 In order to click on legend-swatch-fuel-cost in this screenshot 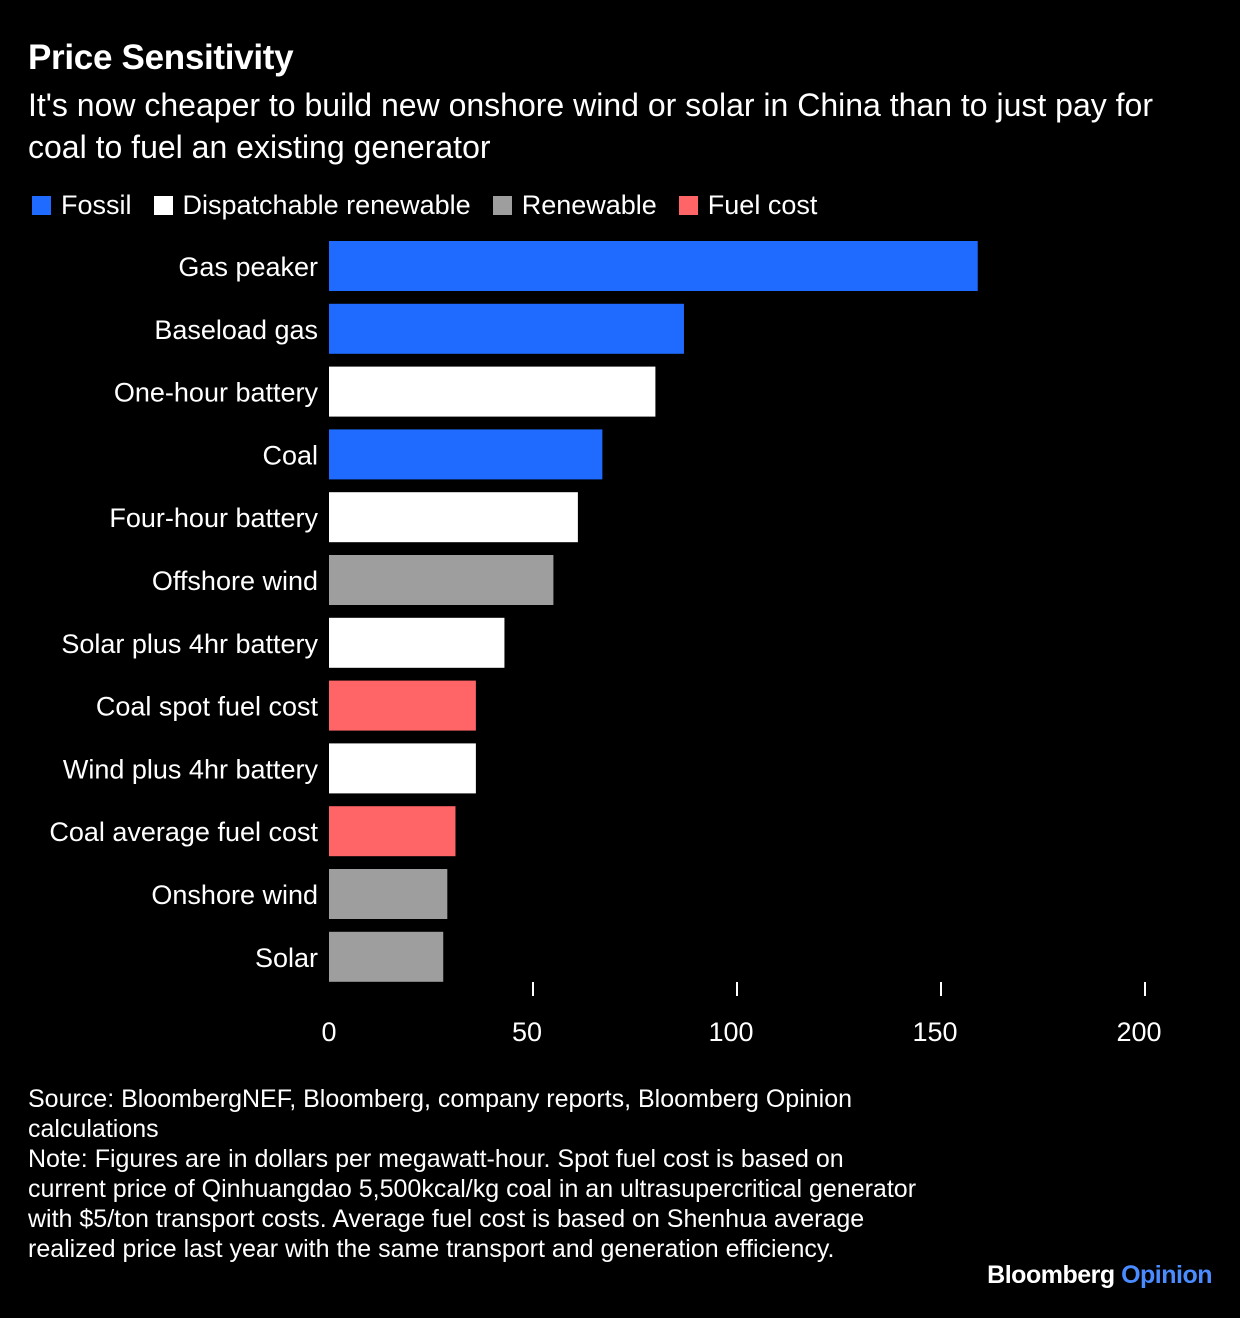, I will do `click(688, 205)`.